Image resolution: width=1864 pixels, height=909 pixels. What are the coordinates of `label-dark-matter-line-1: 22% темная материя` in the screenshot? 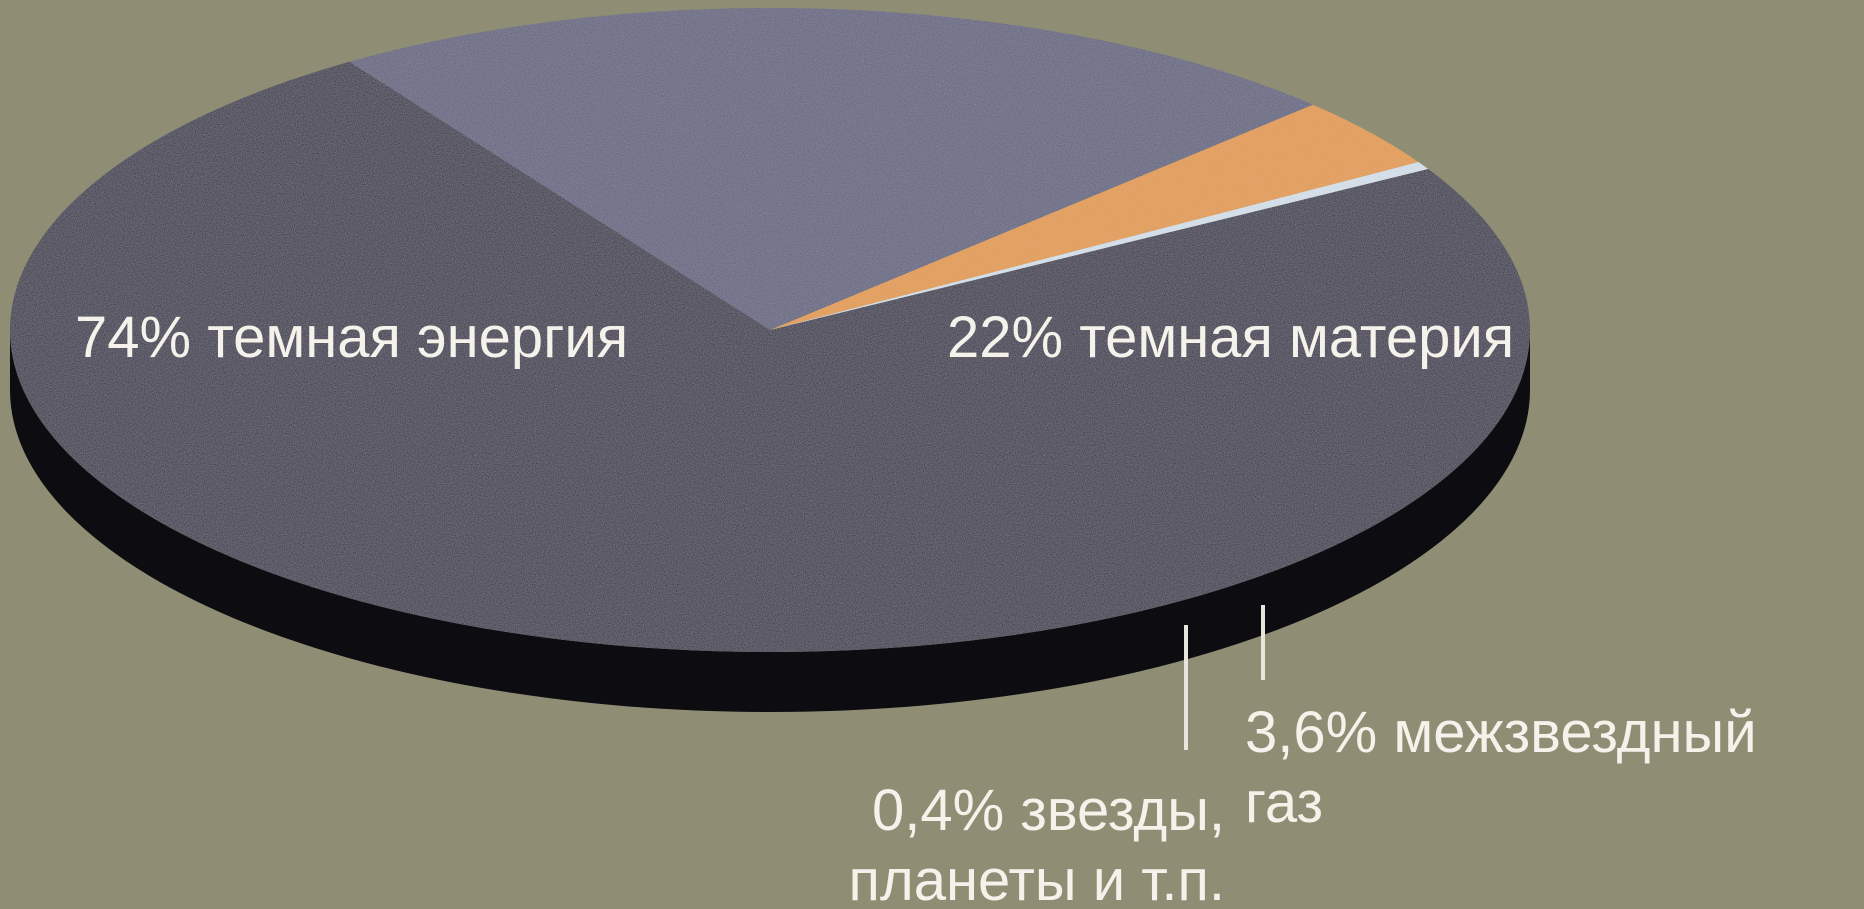 It's located at (1230, 337).